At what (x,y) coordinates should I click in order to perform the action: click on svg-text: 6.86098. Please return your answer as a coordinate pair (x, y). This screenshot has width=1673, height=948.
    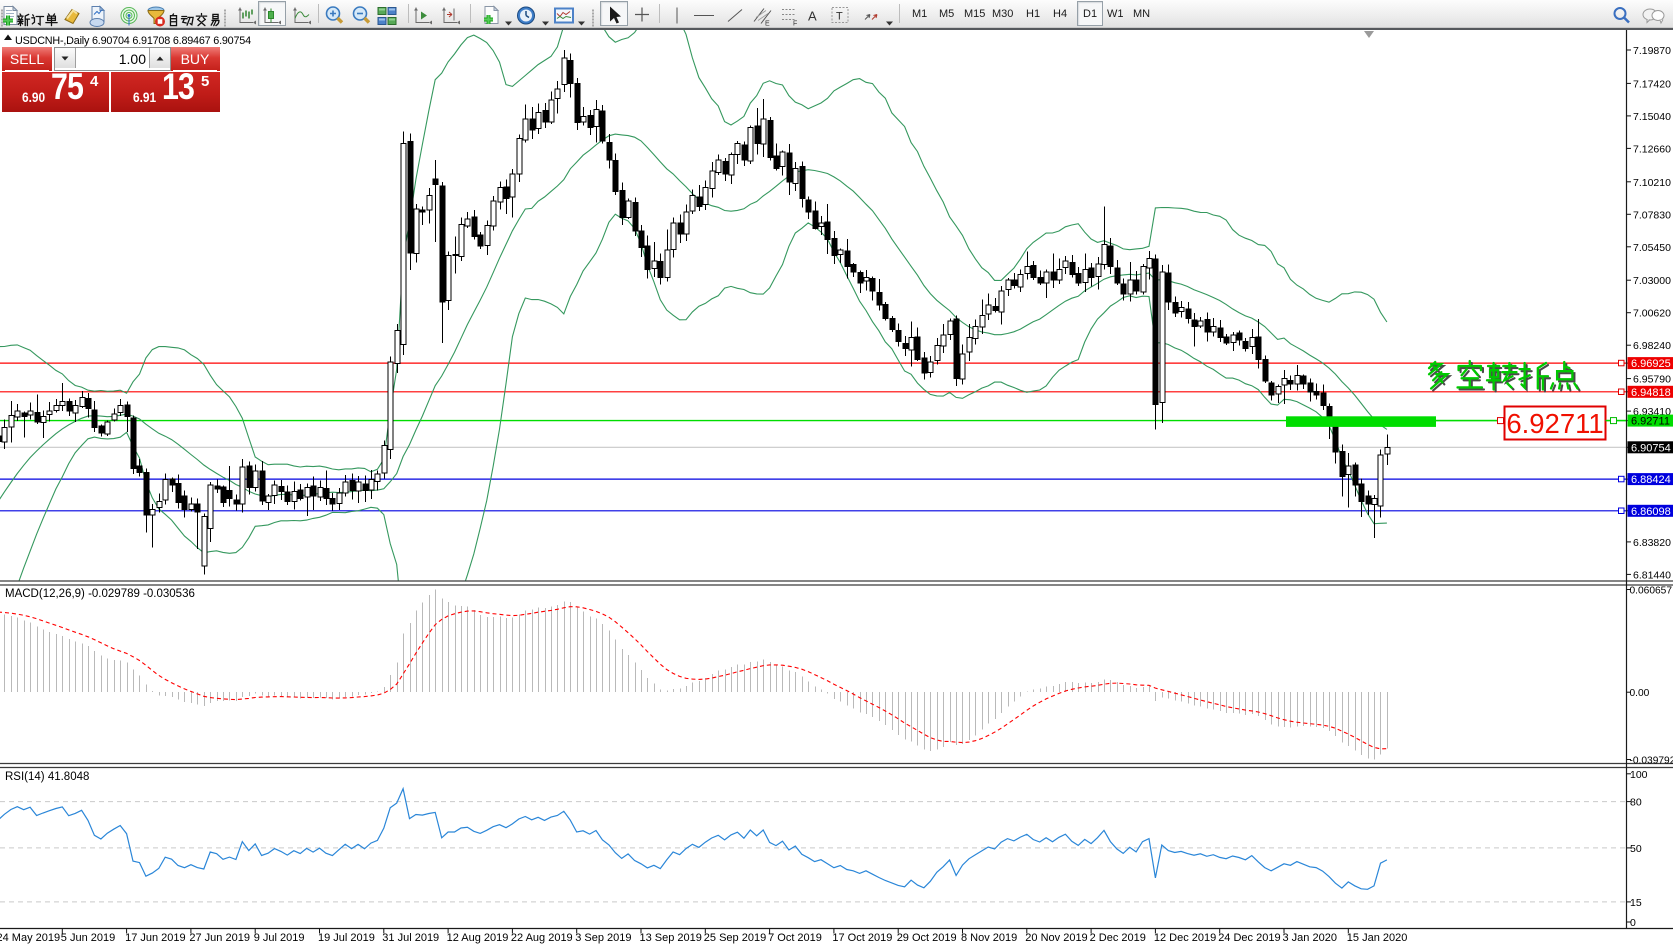
    Looking at the image, I should click on (1651, 512).